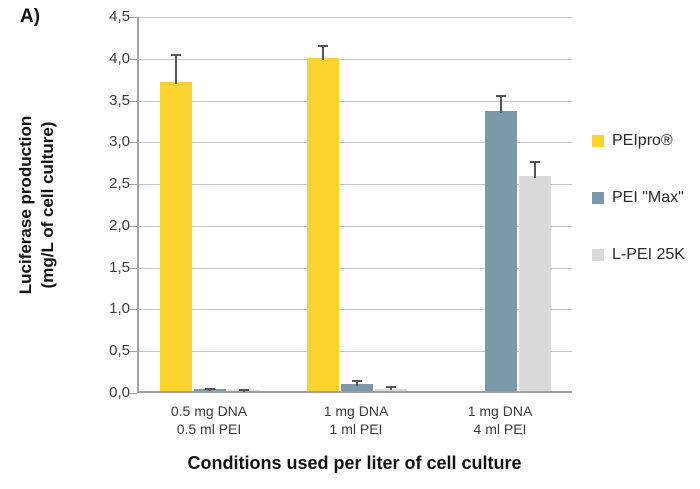 This screenshot has width=700, height=489. Describe the element at coordinates (119, 58) in the screenshot. I see `y-tick-label: 4,0` at that location.